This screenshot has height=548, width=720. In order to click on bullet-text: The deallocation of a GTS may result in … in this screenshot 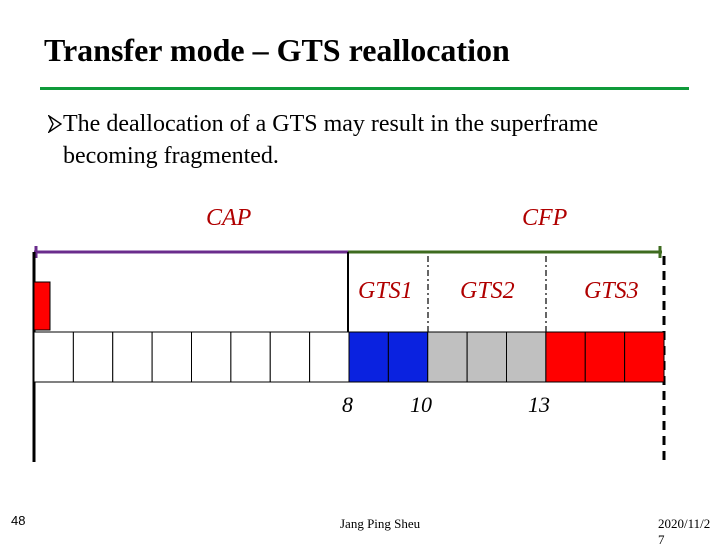, I will do `click(331, 140)`.